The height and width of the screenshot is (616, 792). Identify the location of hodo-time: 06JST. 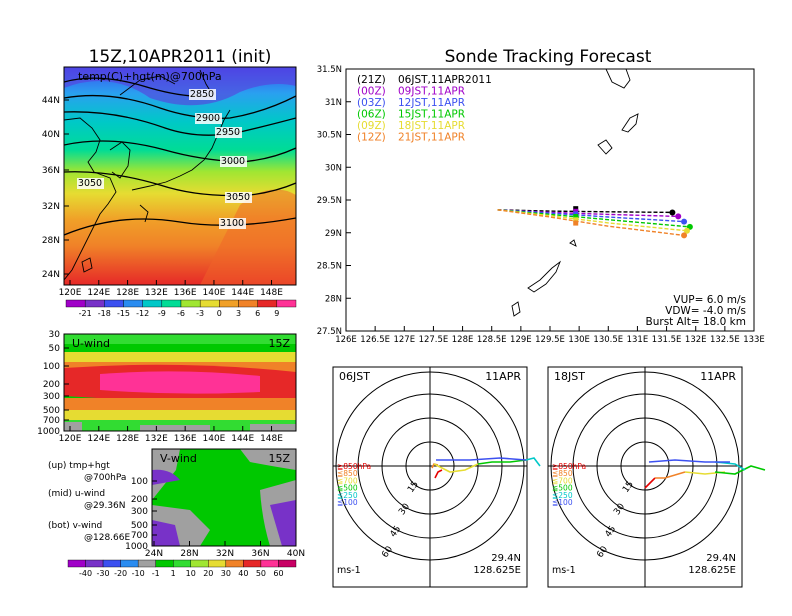
(354, 376).